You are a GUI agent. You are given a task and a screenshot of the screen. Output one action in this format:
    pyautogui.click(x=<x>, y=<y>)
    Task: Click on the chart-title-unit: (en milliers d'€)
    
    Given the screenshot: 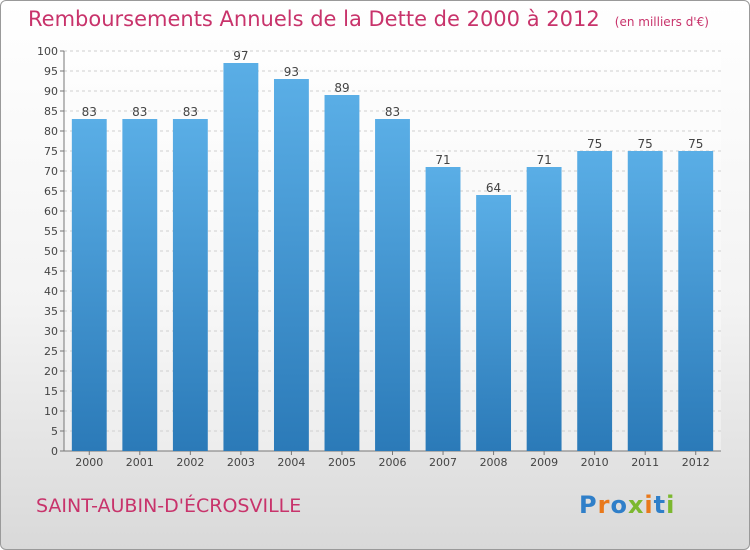 What is the action you would take?
    pyautogui.click(x=661, y=22)
    